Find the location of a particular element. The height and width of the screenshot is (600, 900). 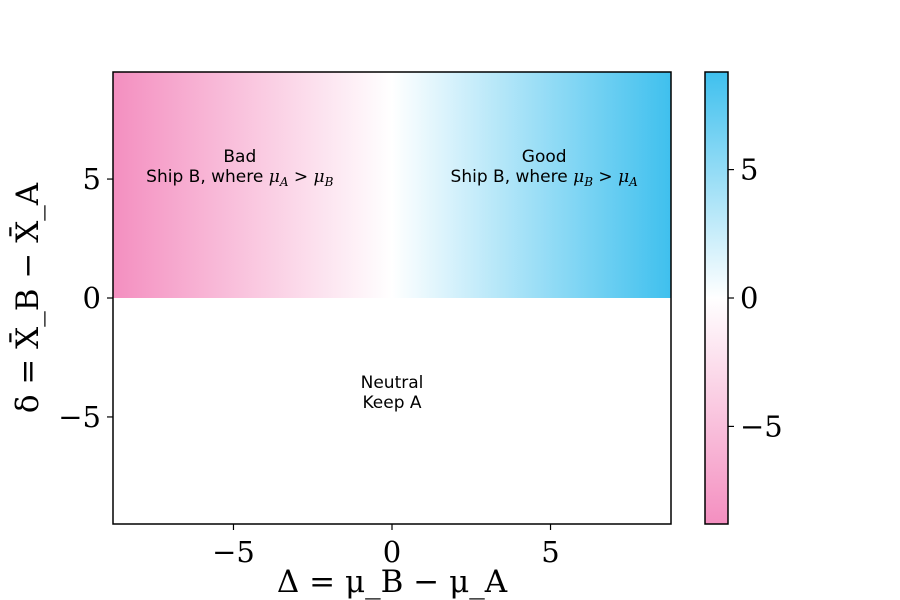

annotation-bad-title: Bad is located at coordinates (239, 157).